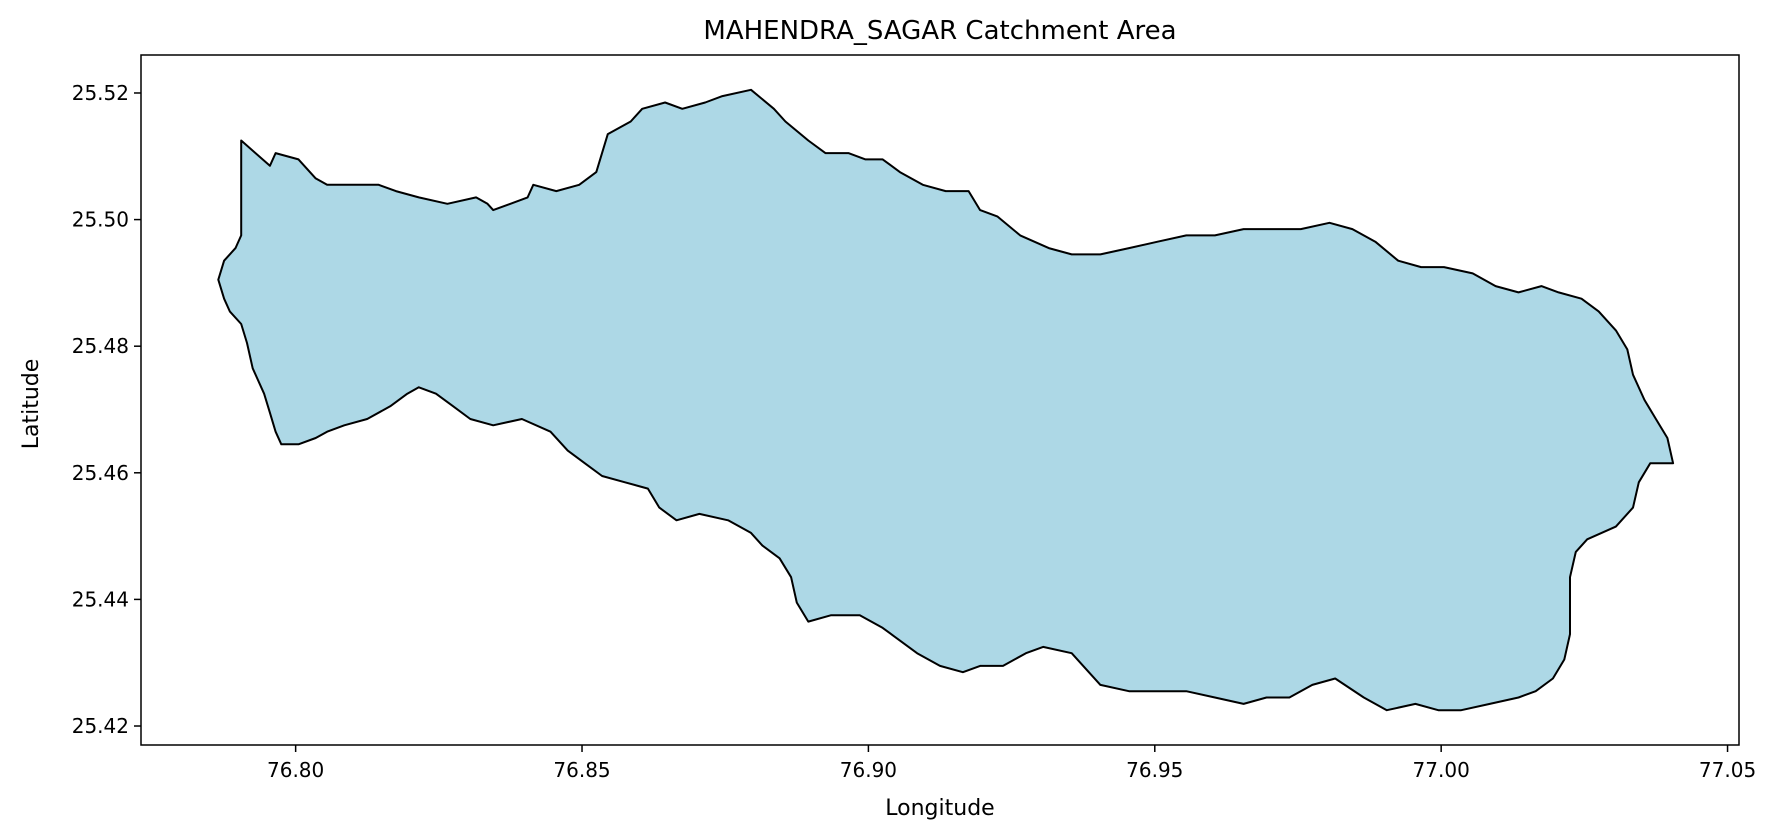 The width and height of the screenshot is (1780, 839). What do you see at coordinates (939, 808) in the screenshot?
I see `x-axis-label: Longitude` at bounding box center [939, 808].